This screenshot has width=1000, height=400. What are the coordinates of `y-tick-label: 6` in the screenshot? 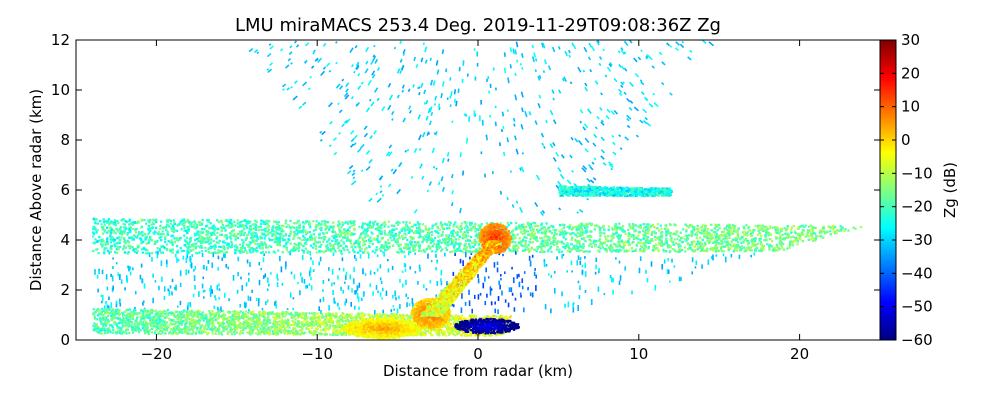 It's located at (65, 190).